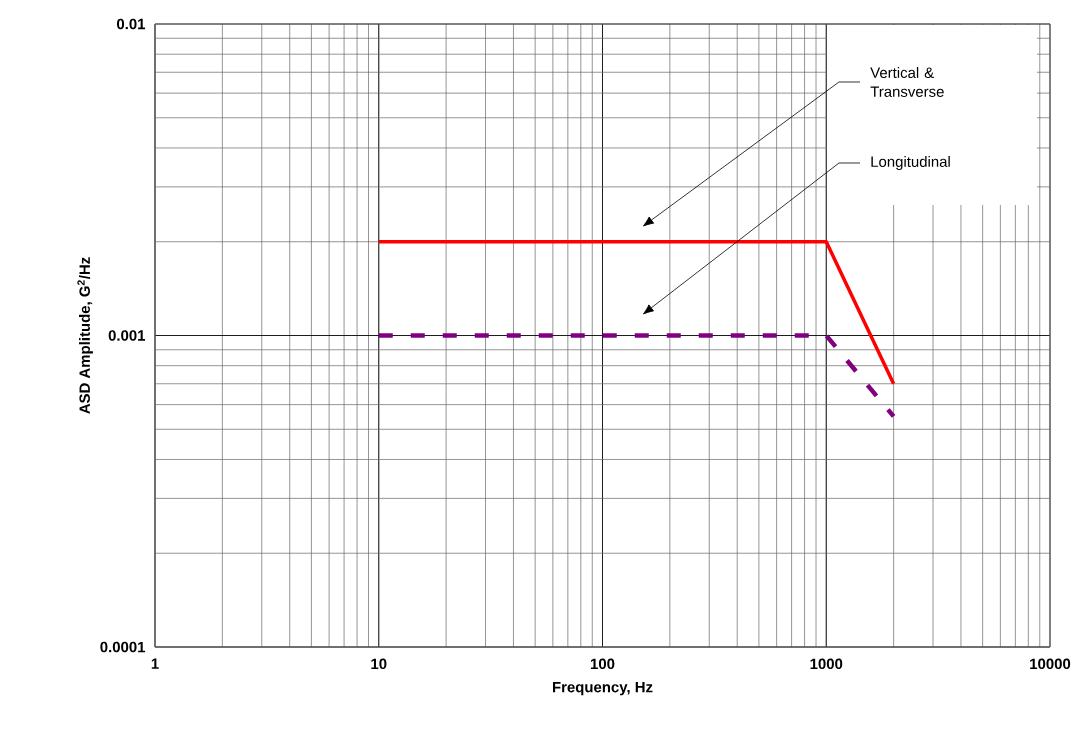 The width and height of the screenshot is (1088, 749). I want to click on x-tick-label: 1, so click(155, 663).